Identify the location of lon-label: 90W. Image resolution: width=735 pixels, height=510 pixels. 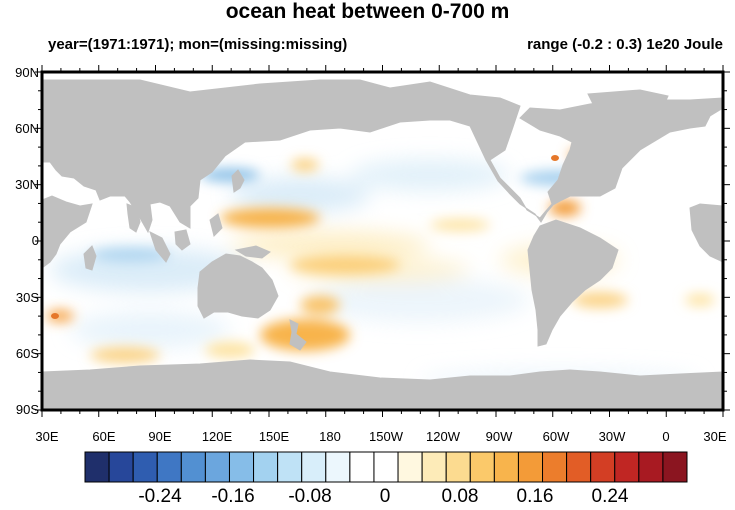
(499, 436).